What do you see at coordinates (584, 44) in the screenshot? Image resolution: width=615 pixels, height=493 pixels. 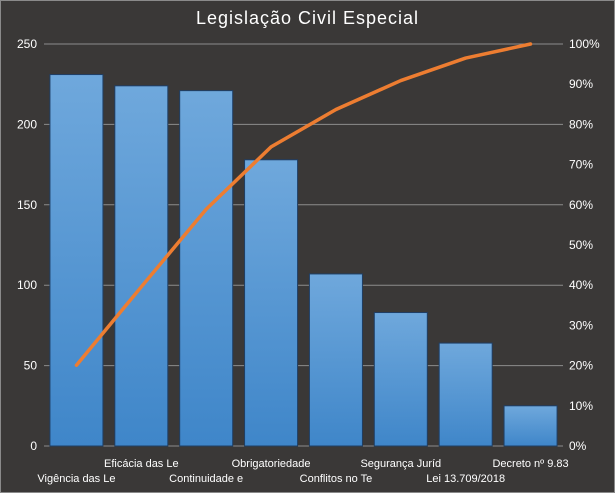 I see `right-tick-label: 100%` at bounding box center [584, 44].